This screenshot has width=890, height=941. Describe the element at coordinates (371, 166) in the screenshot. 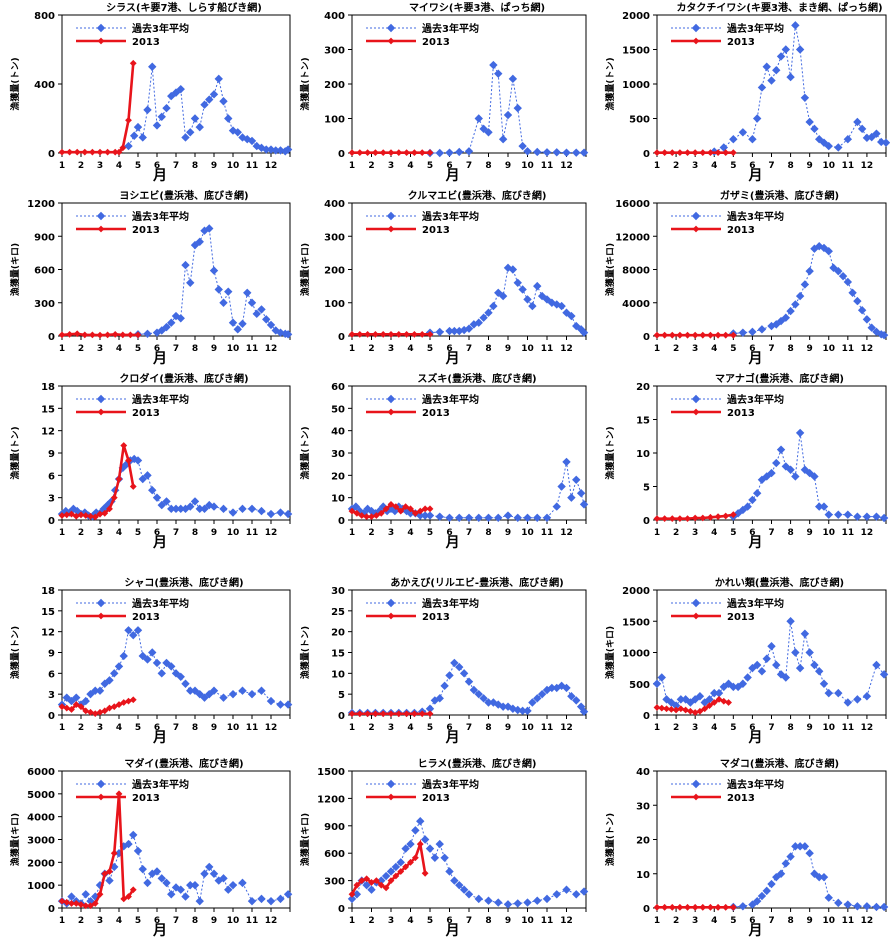

I see `x-tick-label: 2` at that location.